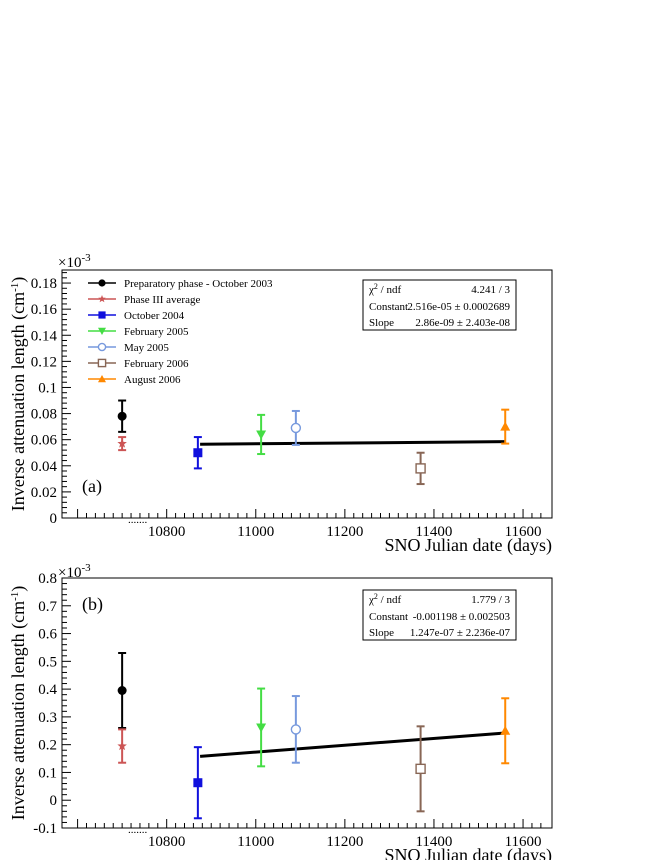 The image size is (664, 860). I want to click on legend-label: Preparatory phase - October 2003, so click(198, 284).